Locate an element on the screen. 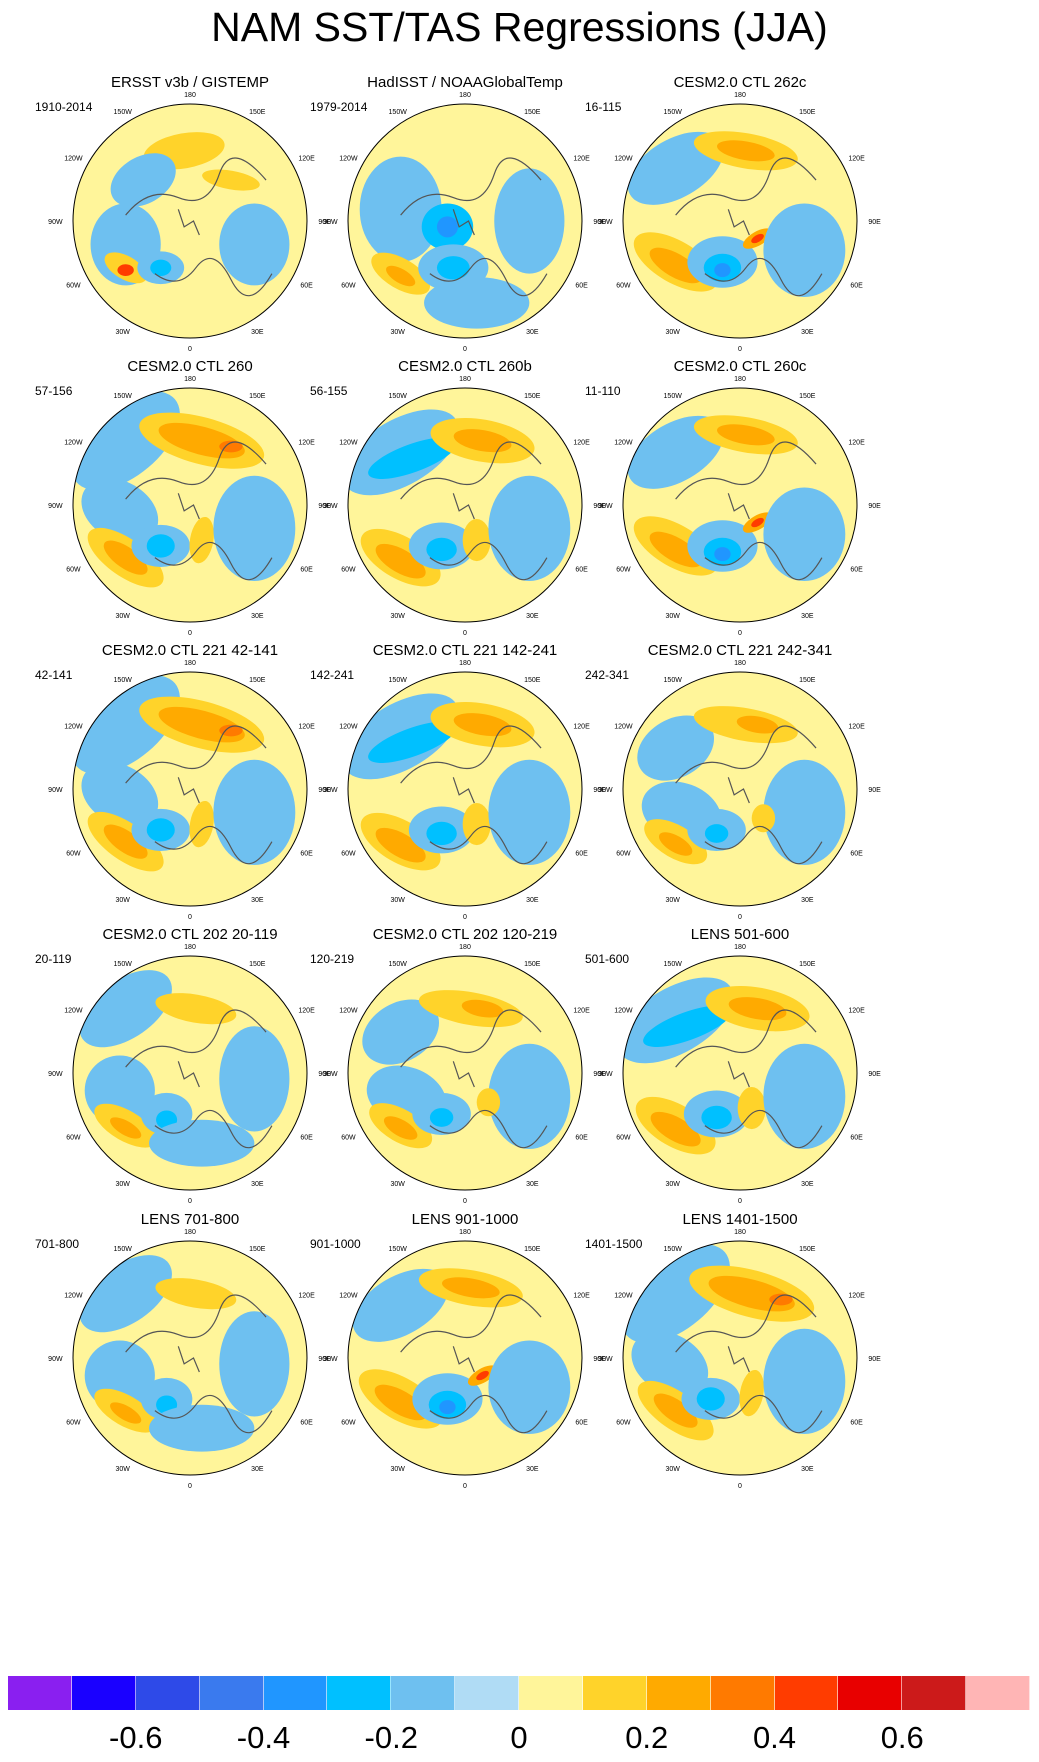  panel-title: CESM2.0 CTL 260b is located at coordinates (465, 366).